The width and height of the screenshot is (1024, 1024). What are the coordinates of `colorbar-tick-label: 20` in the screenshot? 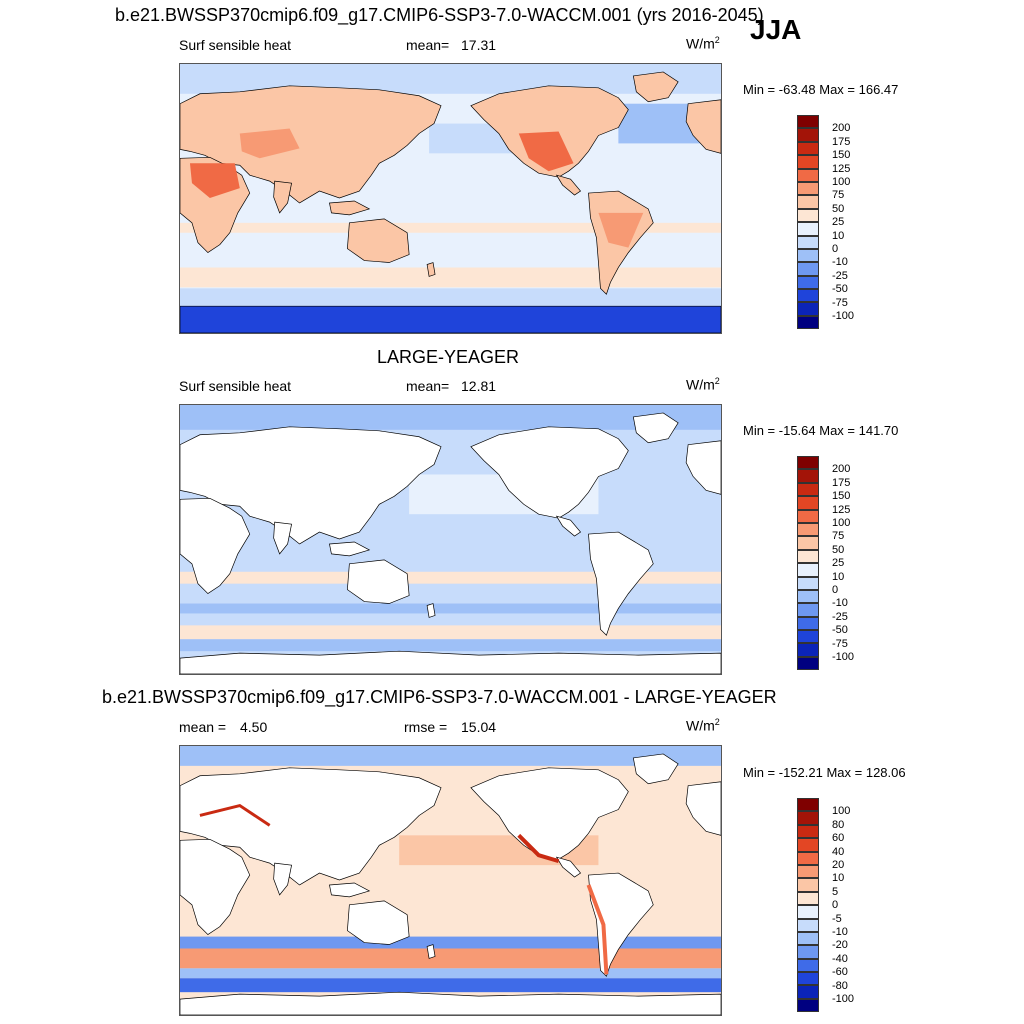 It's located at (838, 865).